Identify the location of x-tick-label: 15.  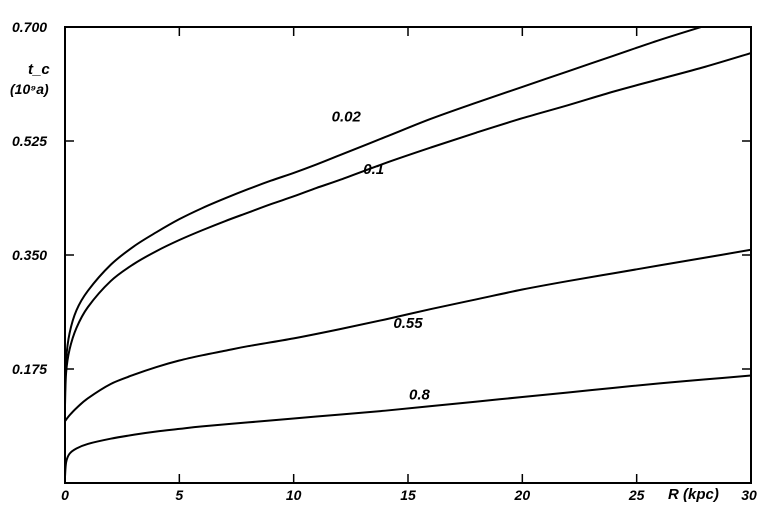
(408, 495).